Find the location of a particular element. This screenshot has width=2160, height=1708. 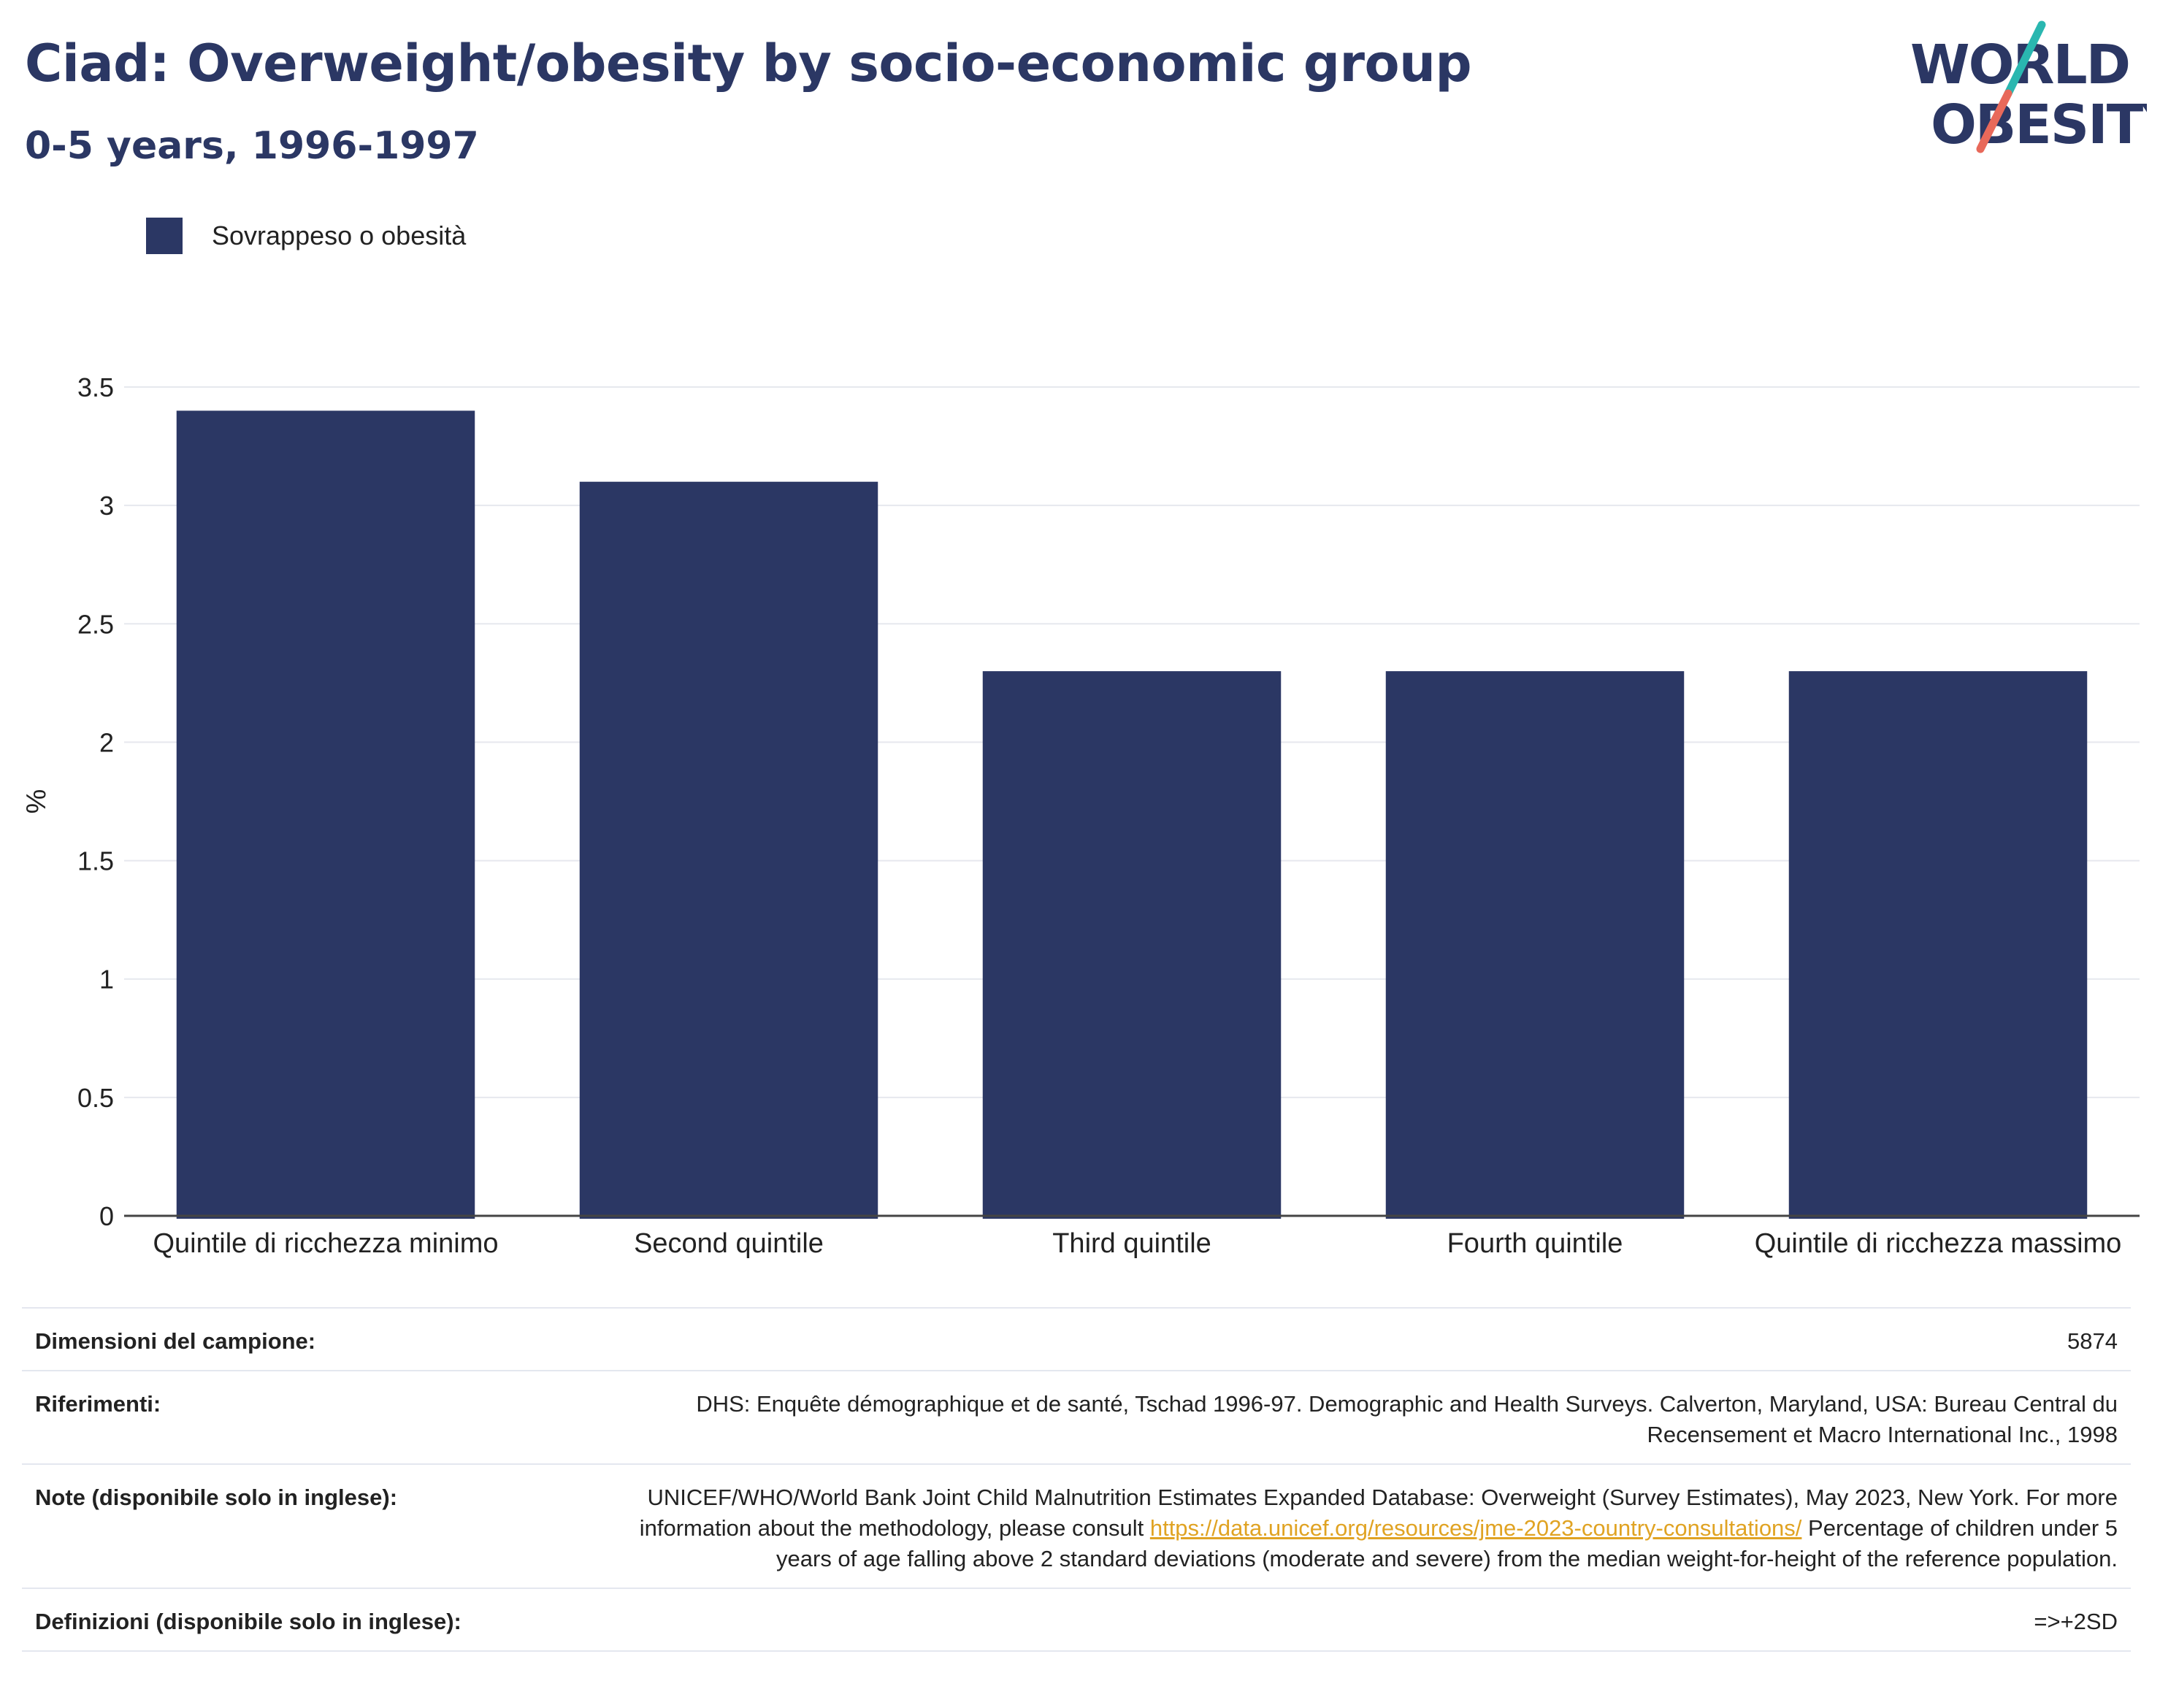

world-obesity-logo: WORLD OBESITY is located at coordinates (2028, 88).